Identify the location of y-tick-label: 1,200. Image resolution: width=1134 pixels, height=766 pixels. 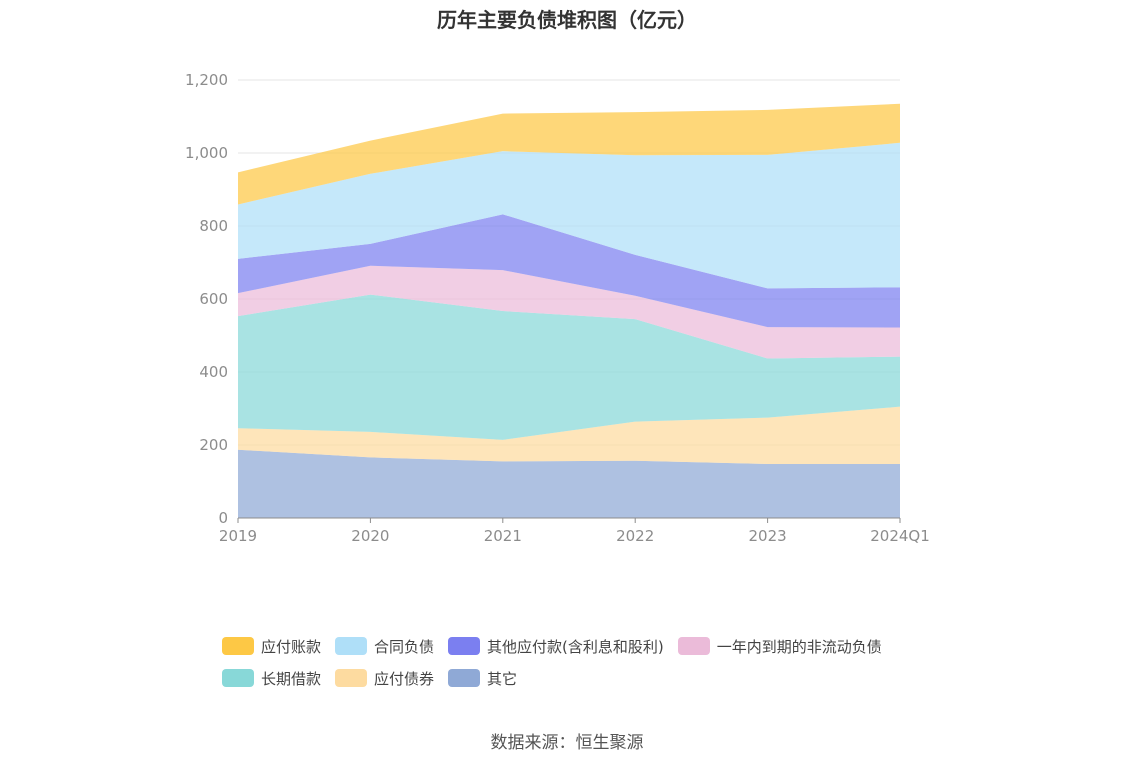
(206, 80).